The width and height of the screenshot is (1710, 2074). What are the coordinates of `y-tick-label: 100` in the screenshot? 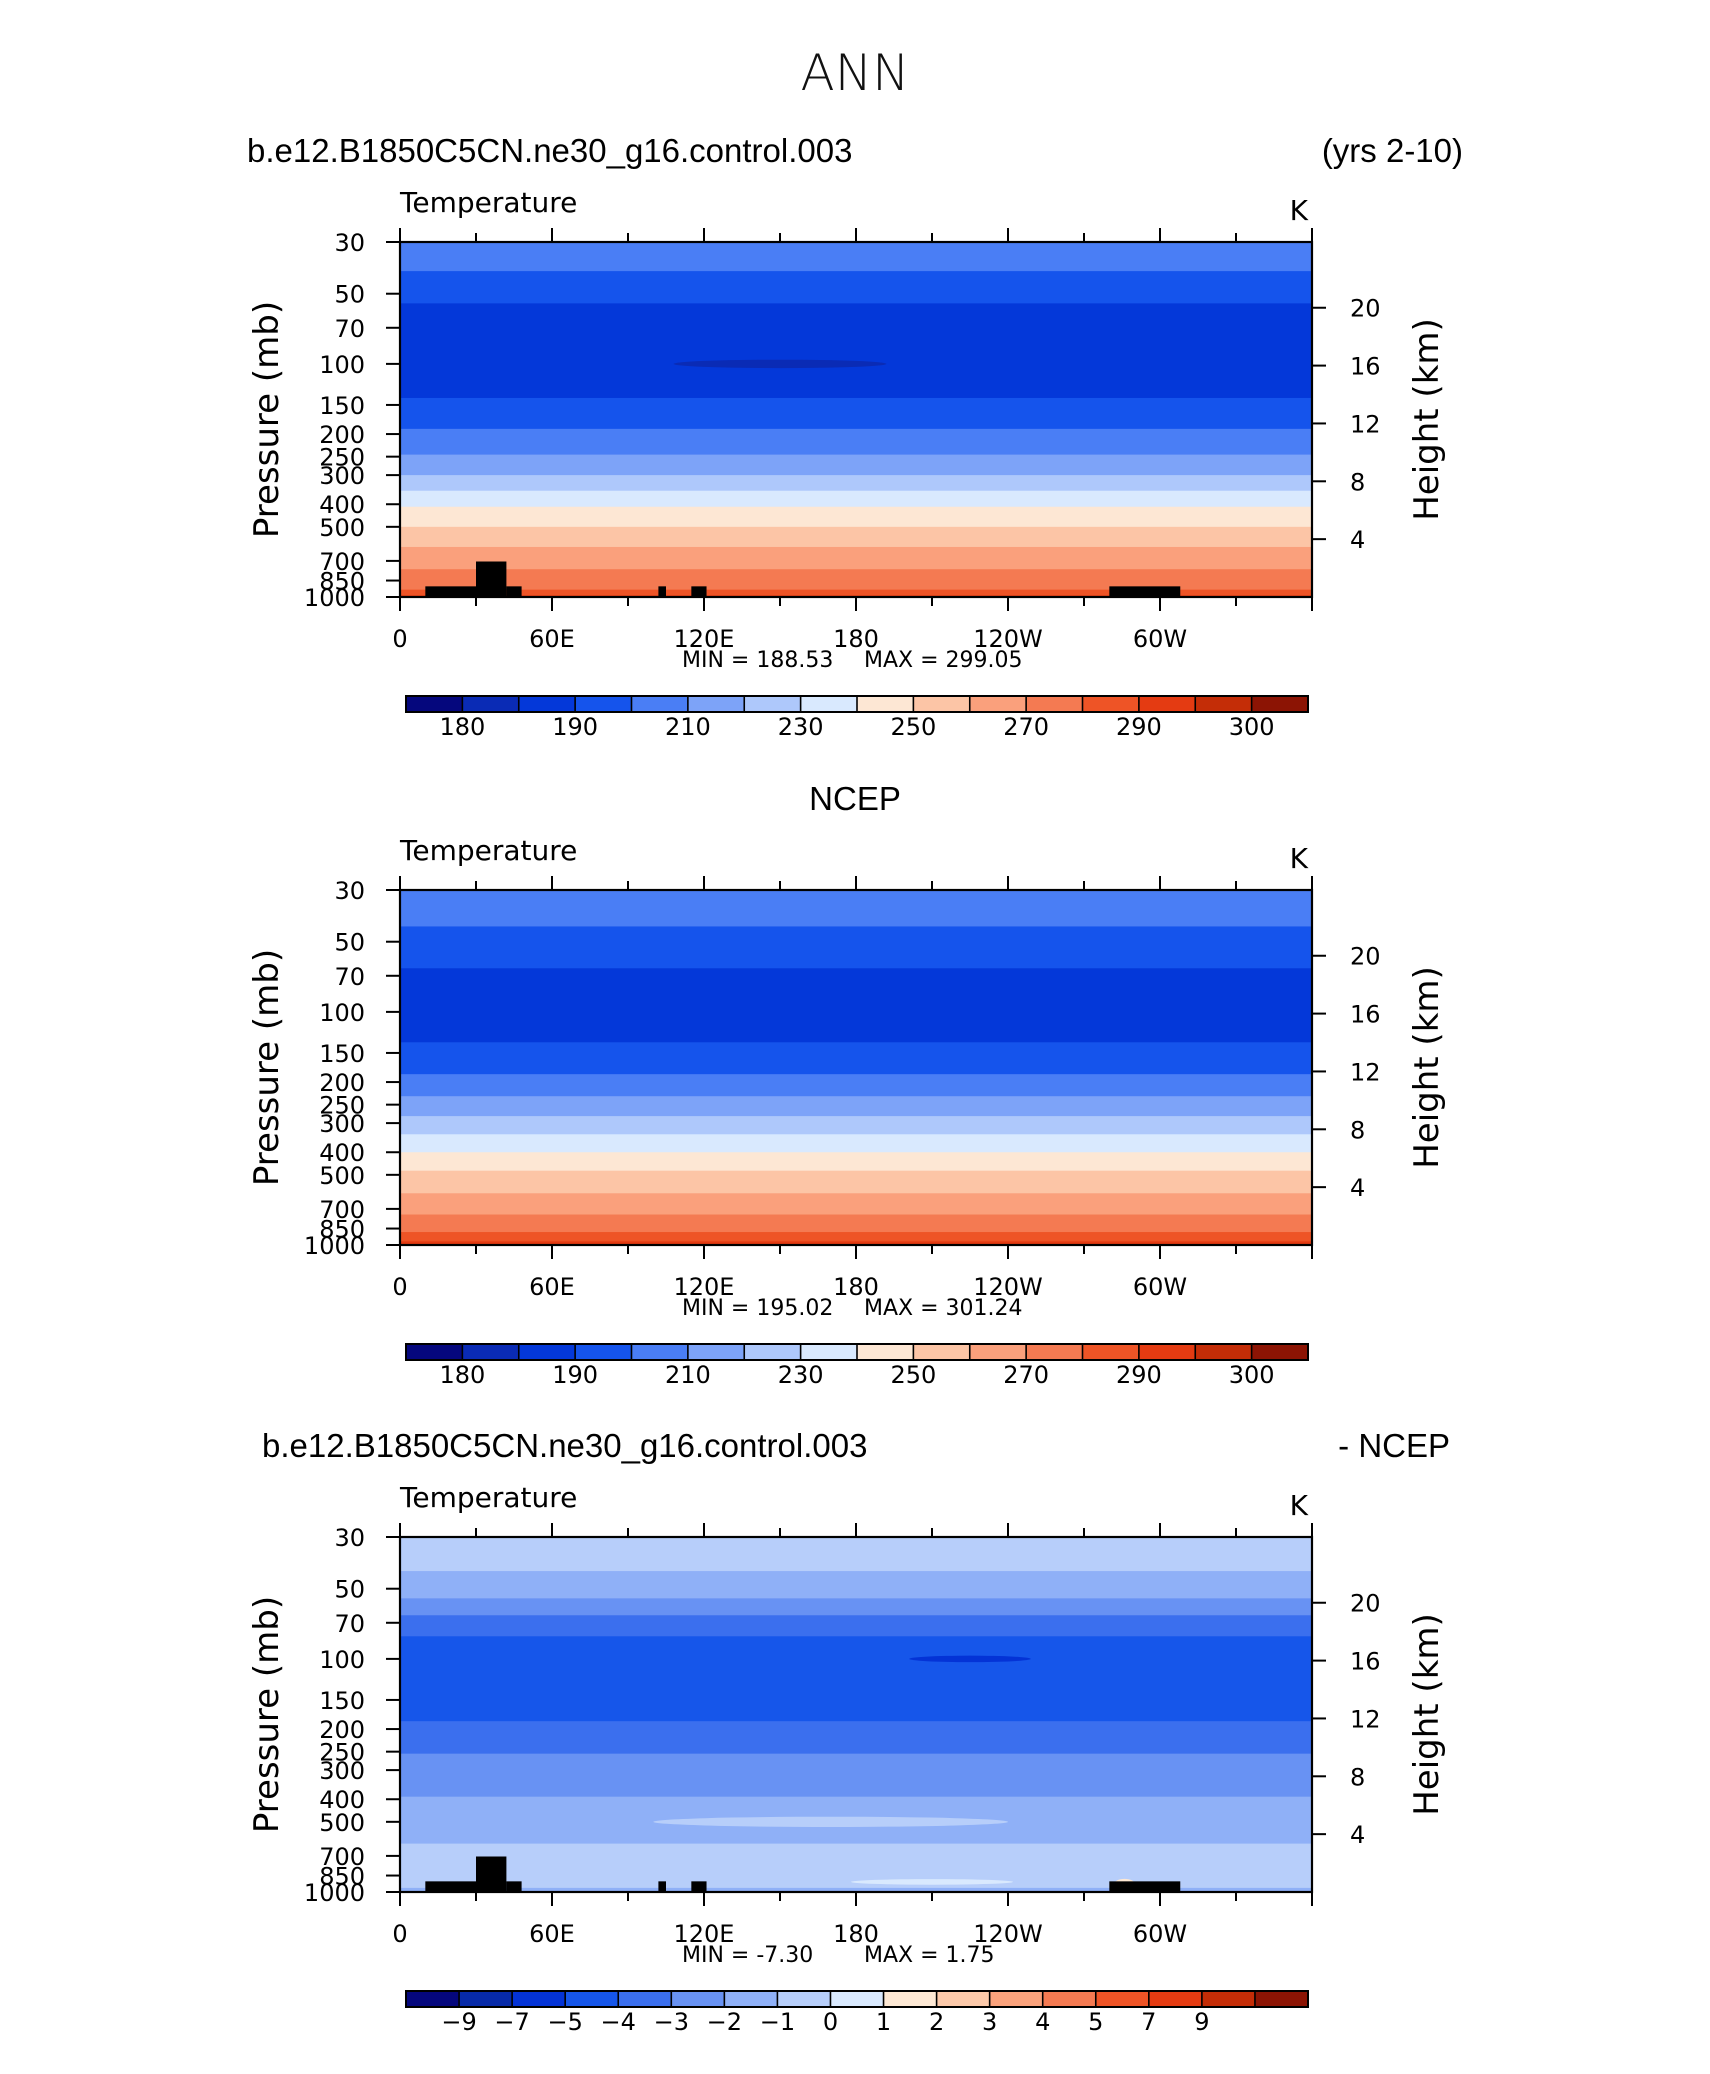 It's located at (342, 1660).